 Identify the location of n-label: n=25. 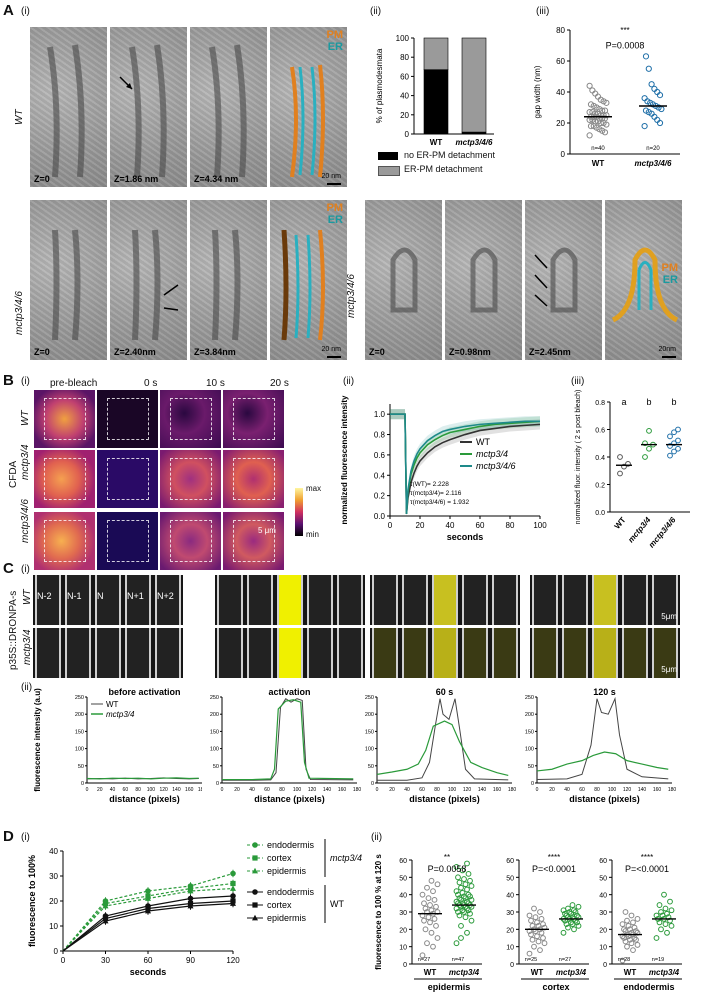
(531, 960).